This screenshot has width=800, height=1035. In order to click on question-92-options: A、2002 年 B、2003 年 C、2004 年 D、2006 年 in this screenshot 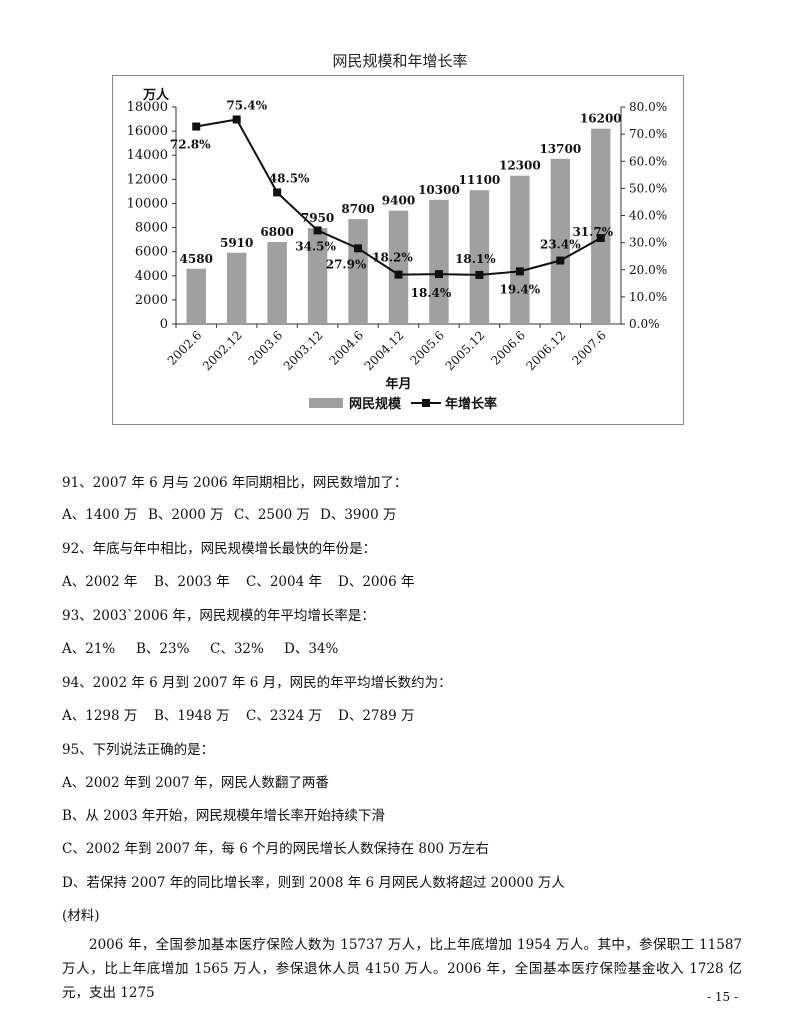, I will do `click(238, 580)`.